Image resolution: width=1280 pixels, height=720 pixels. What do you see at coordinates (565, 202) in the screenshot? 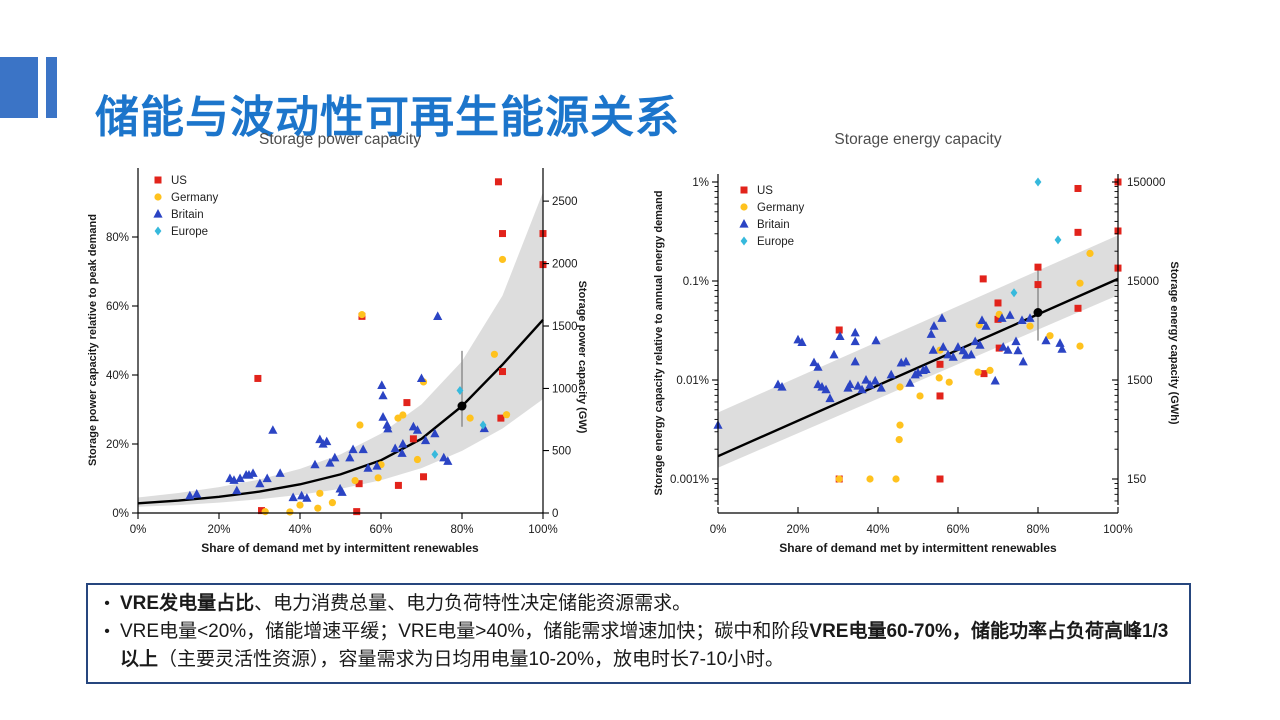
I see `svg-text: 2500` at bounding box center [565, 202].